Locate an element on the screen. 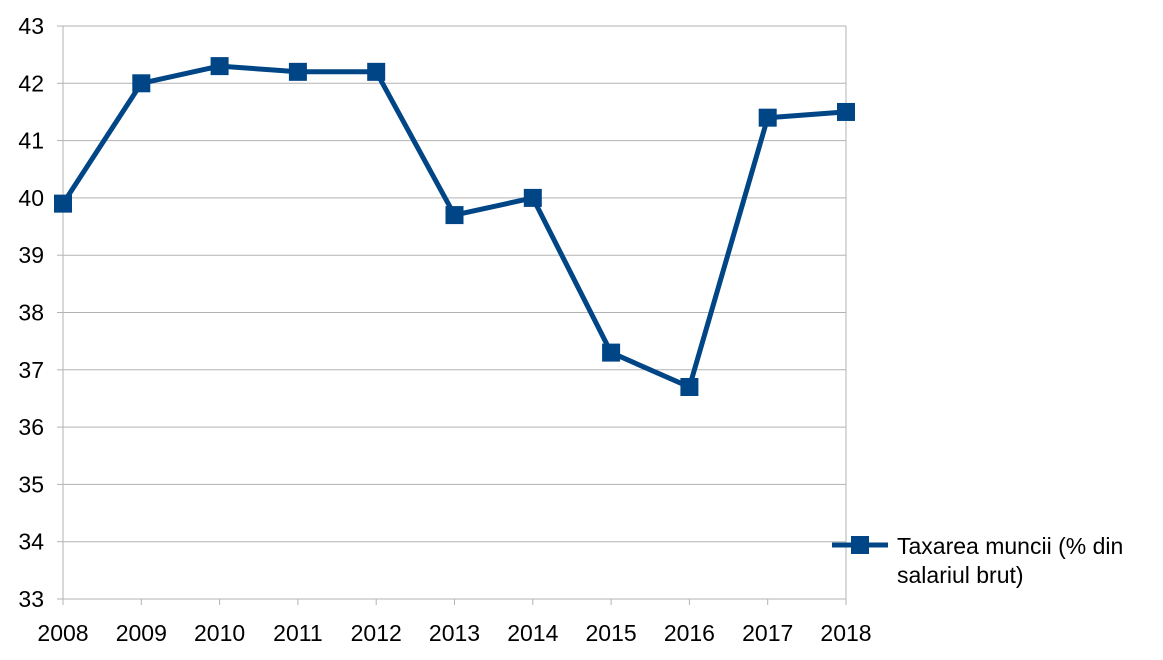  y-tick-label-40: 40 is located at coordinates (31, 198).